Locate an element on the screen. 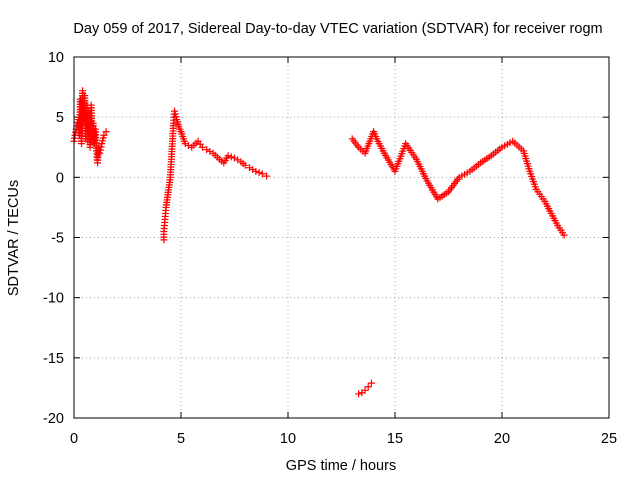 Image resolution: width=640 pixels, height=485 pixels. y-axis-label: SDTVAR / TECUs is located at coordinates (14, 238).